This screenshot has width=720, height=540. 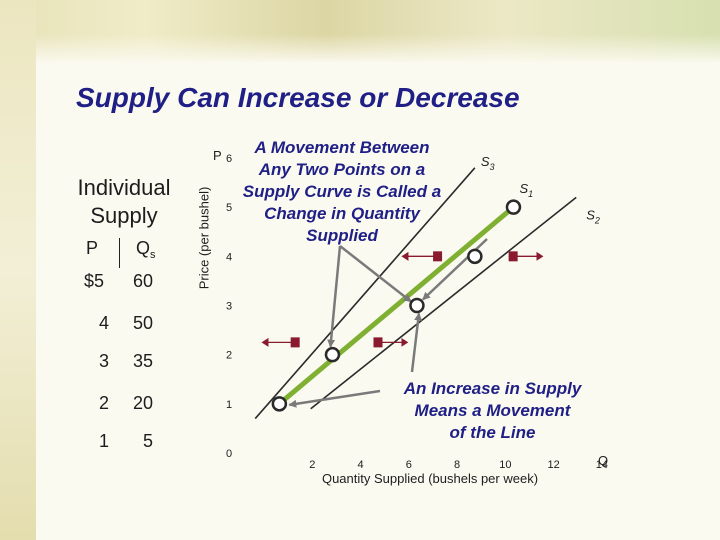 What do you see at coordinates (526, 190) in the screenshot?
I see `curve-label-s1: S1` at bounding box center [526, 190].